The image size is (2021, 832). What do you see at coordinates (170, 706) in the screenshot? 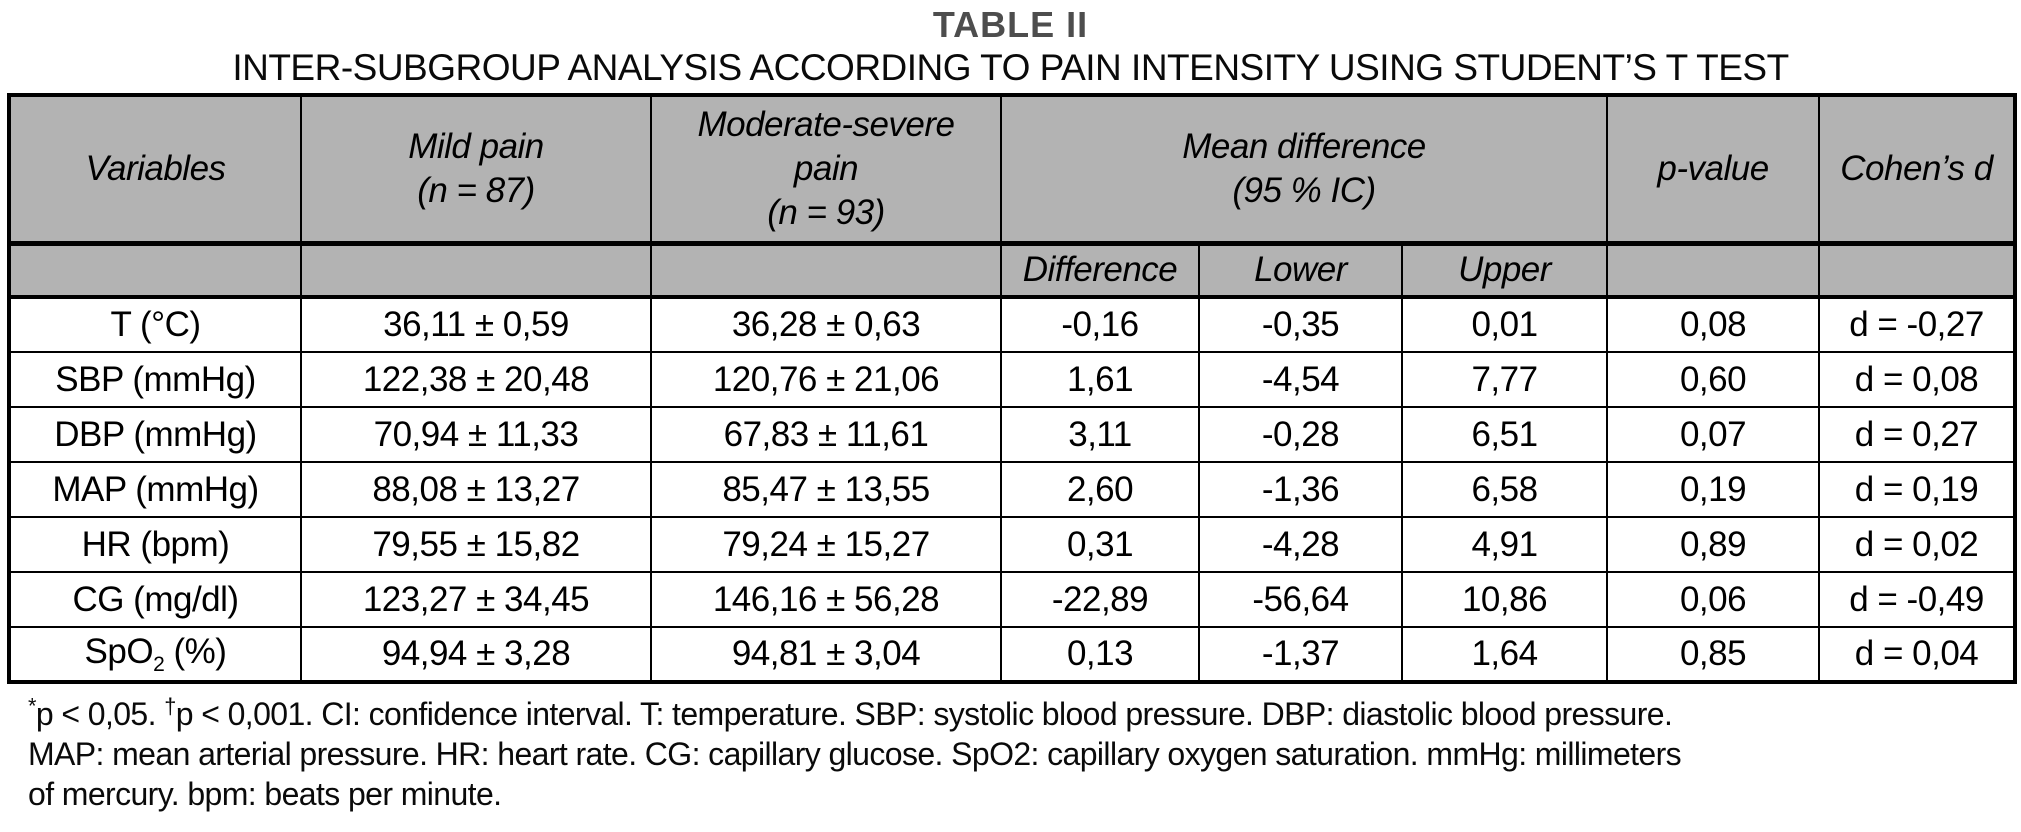
I see `footnote-dagger-marker: †` at bounding box center [170, 706].